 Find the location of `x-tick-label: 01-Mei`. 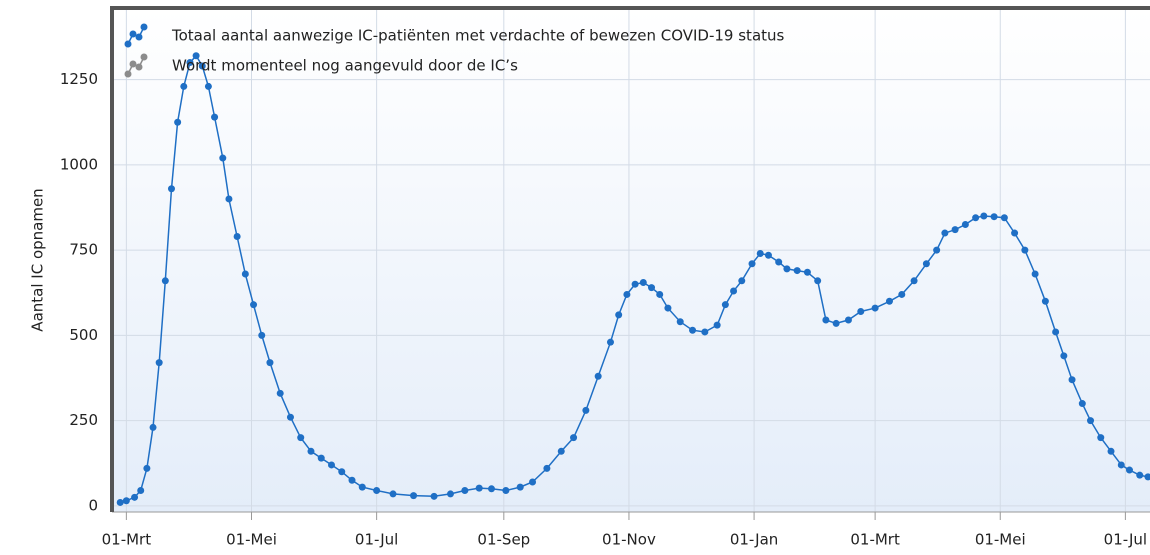

x-tick-label: 01-Mei is located at coordinates (1000, 540).